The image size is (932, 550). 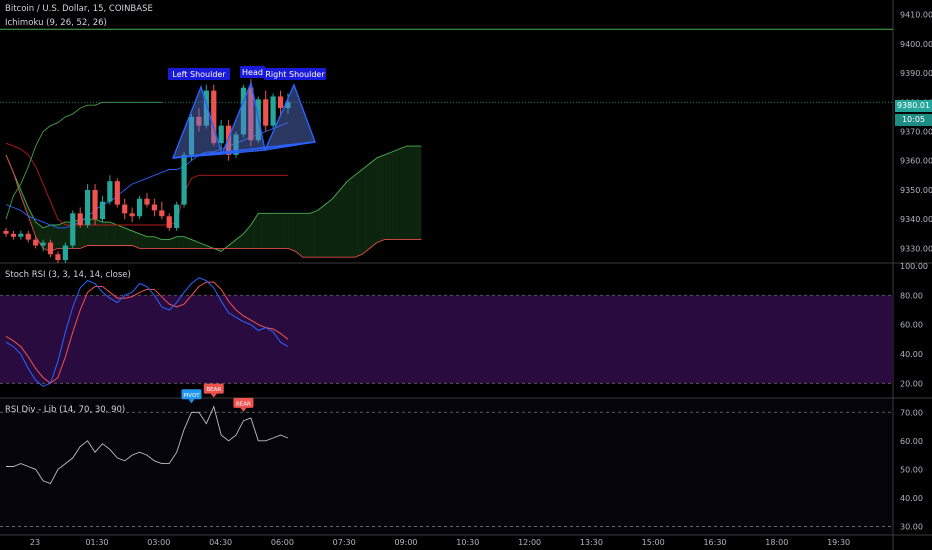 I want to click on stoch-d-line, so click(x=147, y=332).